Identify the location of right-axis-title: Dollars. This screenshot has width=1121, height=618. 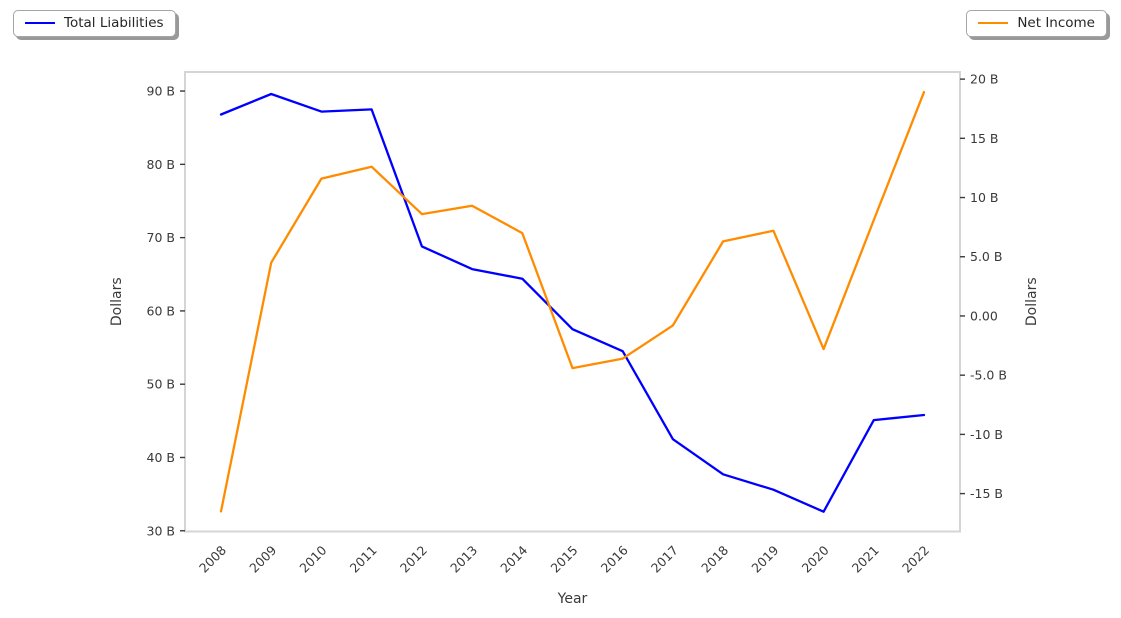
(1032, 301).